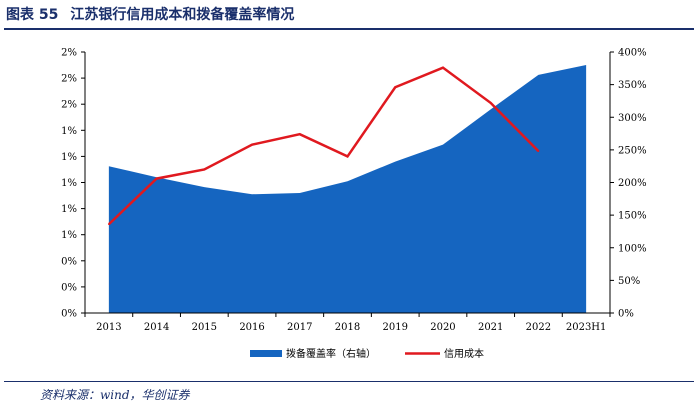 The width and height of the screenshot is (698, 411). Describe the element at coordinates (108, 327) in the screenshot. I see `x-tick-label: 2013` at that location.